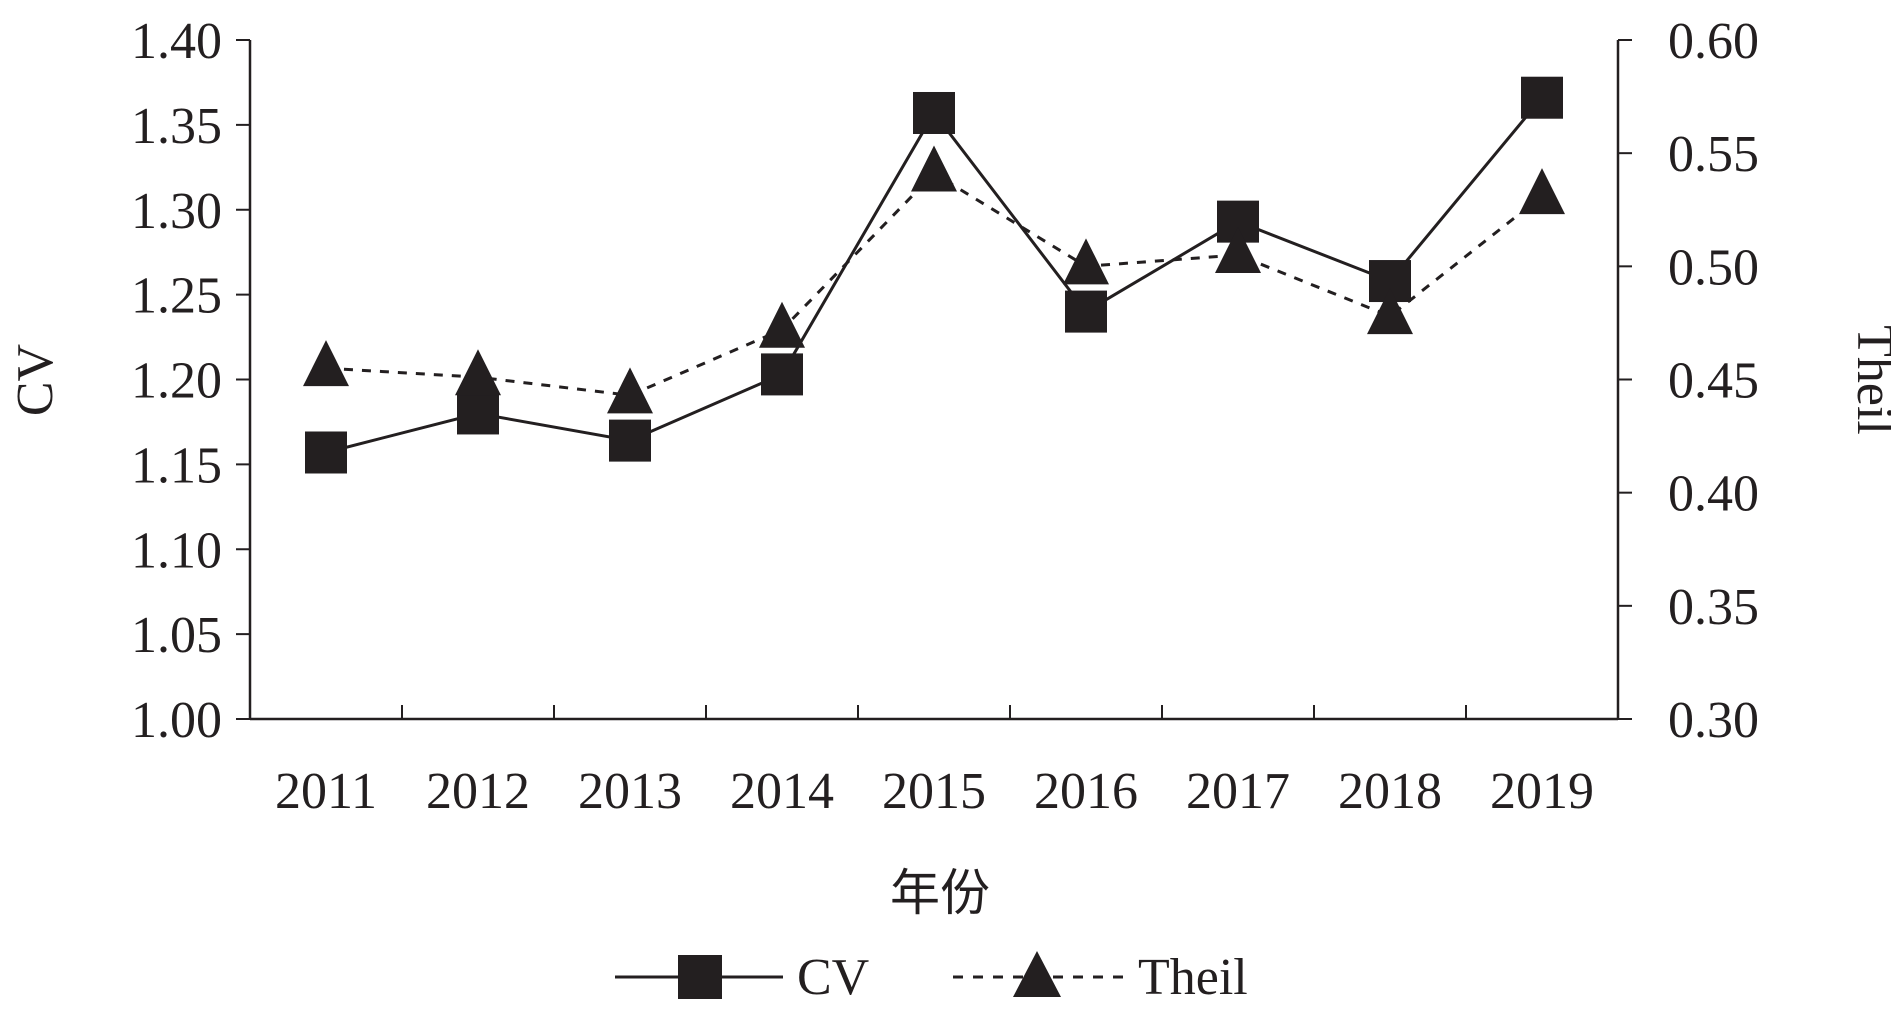 The height and width of the screenshot is (1012, 1891). Describe the element at coordinates (176, 296) in the screenshot. I see `left-y-tick-label: 1.25` at that location.